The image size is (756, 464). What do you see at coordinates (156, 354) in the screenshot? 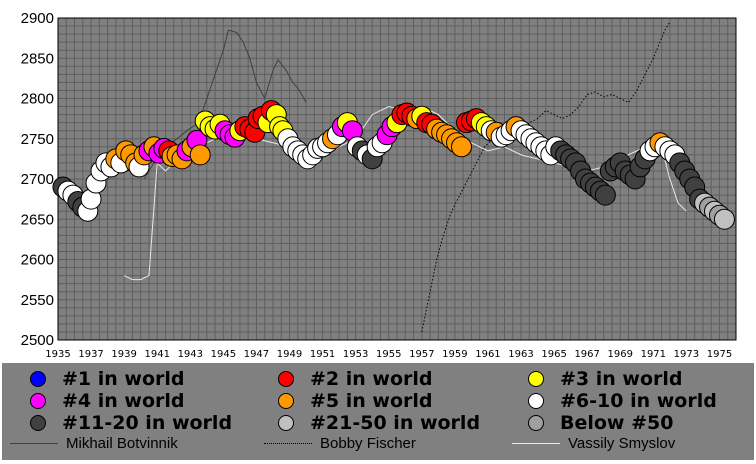
I see `x-tick-label: 1941` at bounding box center [156, 354].